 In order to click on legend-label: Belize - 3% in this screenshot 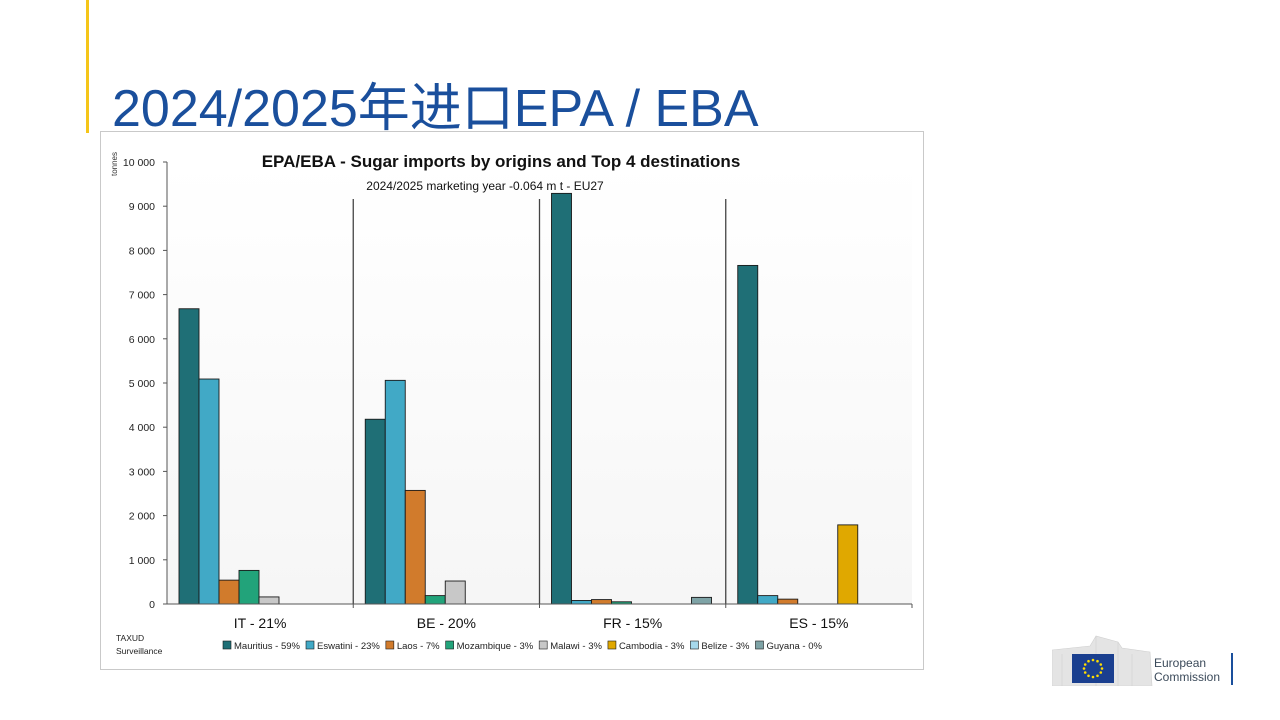, I will do `click(725, 646)`.